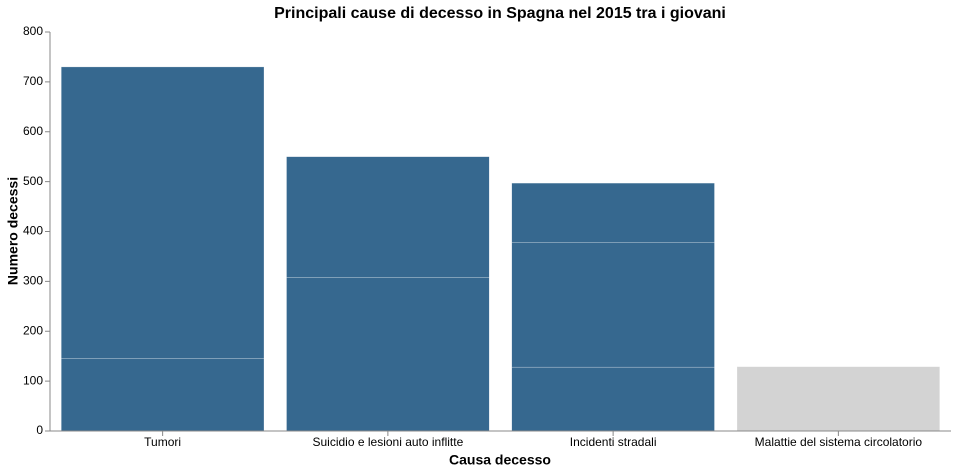 The image size is (956, 472). I want to click on y-axis-title: Numero decessi, so click(13, 231).